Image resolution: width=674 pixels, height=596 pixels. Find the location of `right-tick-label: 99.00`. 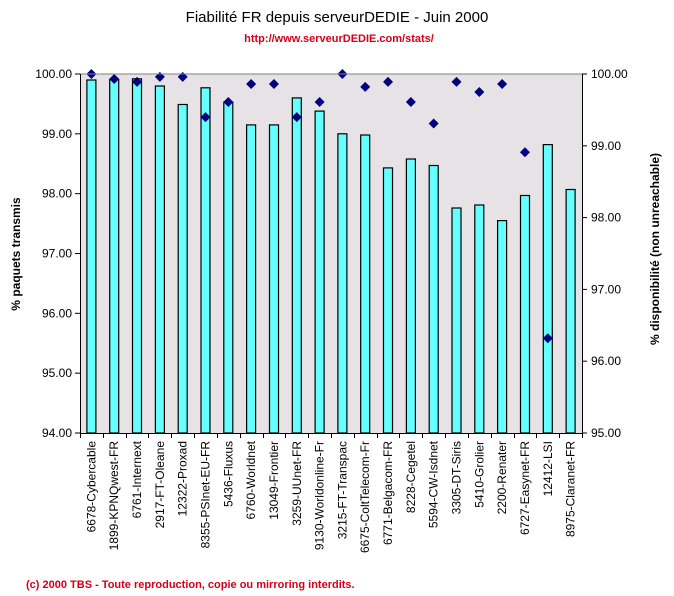

right-tick-label: 99.00 is located at coordinates (606, 146).